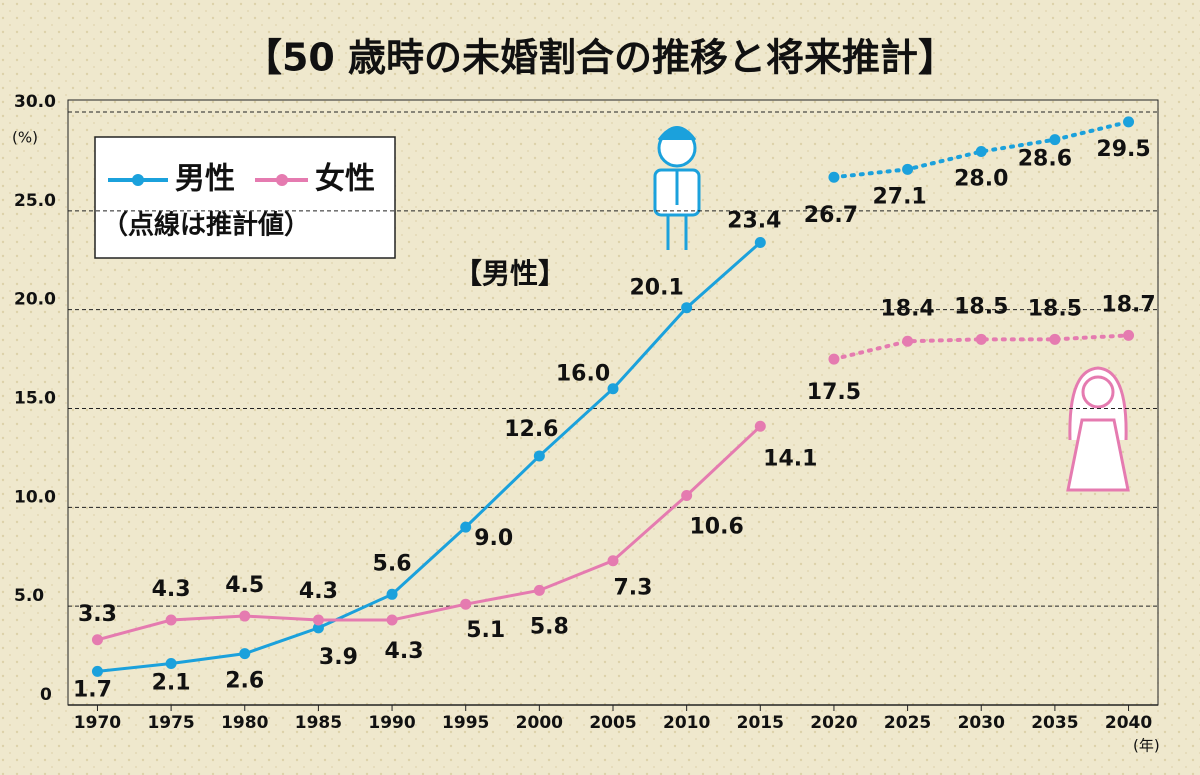  Describe the element at coordinates (907, 723) in the screenshot. I see `x-tick-label: 2025` at that location.